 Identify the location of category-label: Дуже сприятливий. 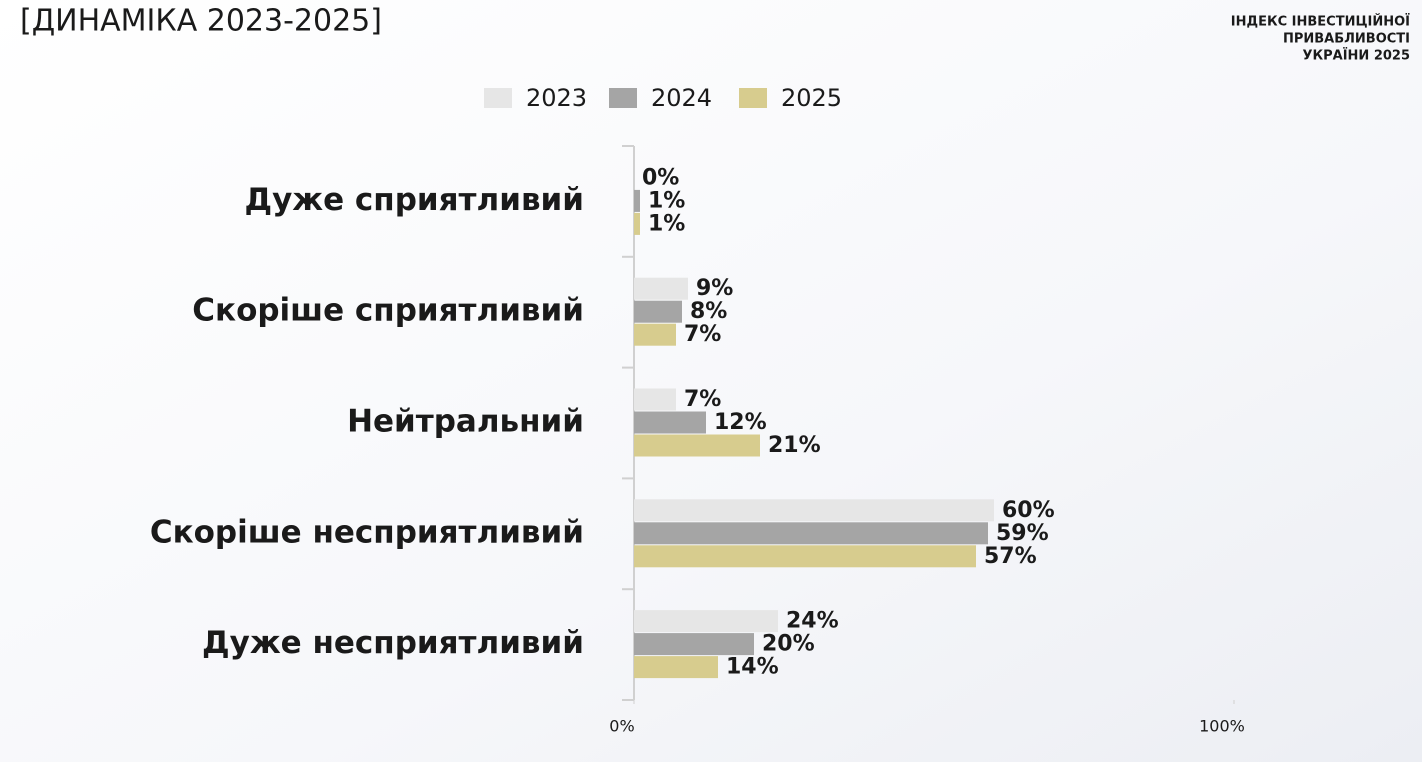
(414, 200).